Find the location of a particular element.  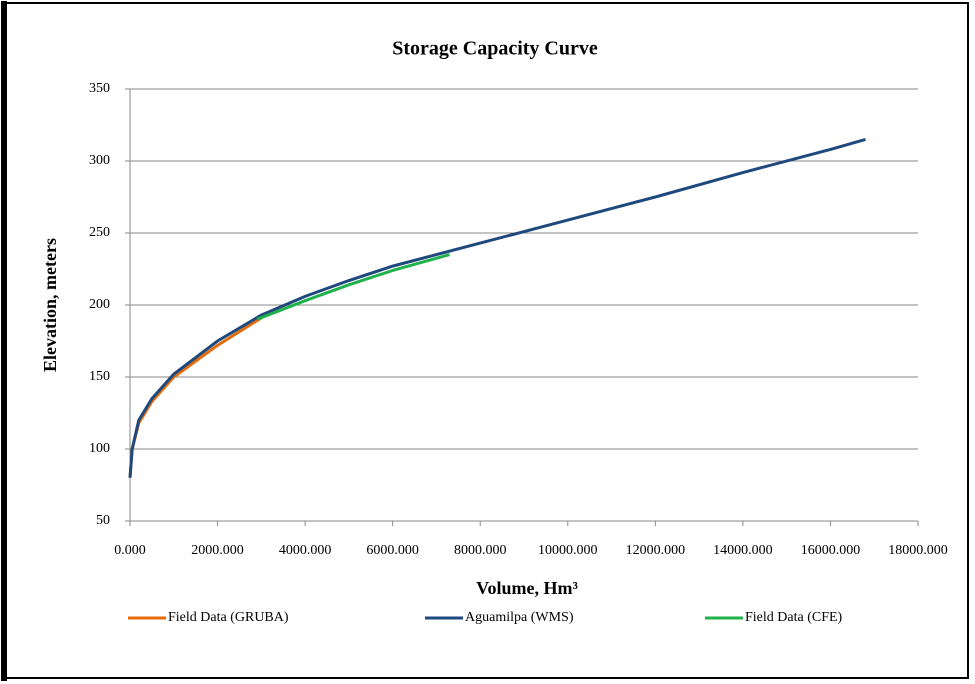

y-tick-label: 150 is located at coordinates (99, 376).